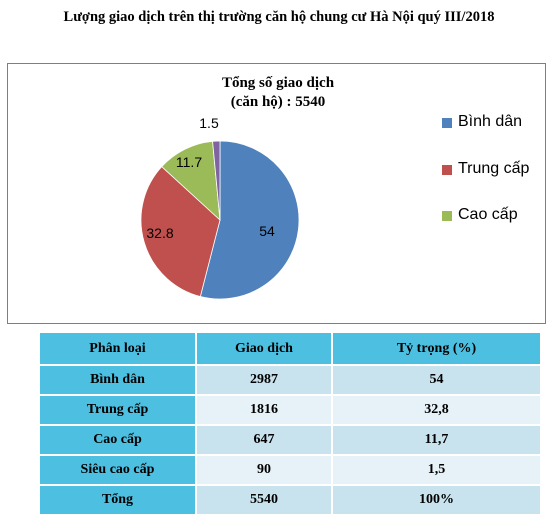 The width and height of the screenshot is (558, 515). What do you see at coordinates (488, 214) in the screenshot?
I see `legend-label-cao-cap: Cao cấp` at bounding box center [488, 214].